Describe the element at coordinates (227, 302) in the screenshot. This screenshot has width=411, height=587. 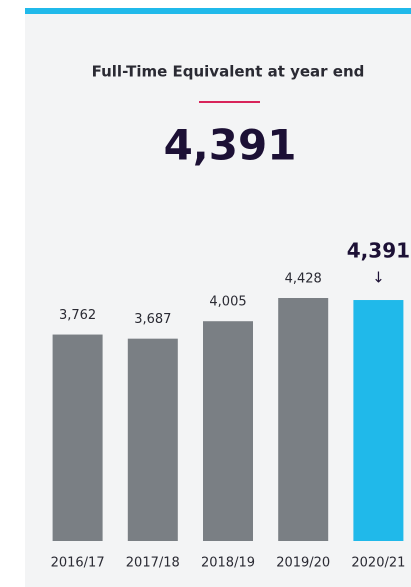
I see `value-label: 4,005` at that location.